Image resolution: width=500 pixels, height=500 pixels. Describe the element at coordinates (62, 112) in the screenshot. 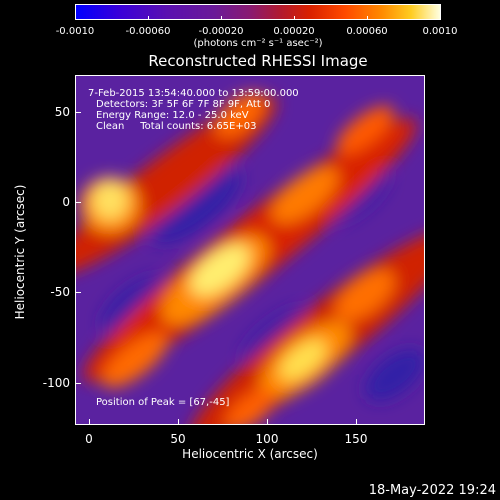

I see `y-tick-label: 50` at that location.